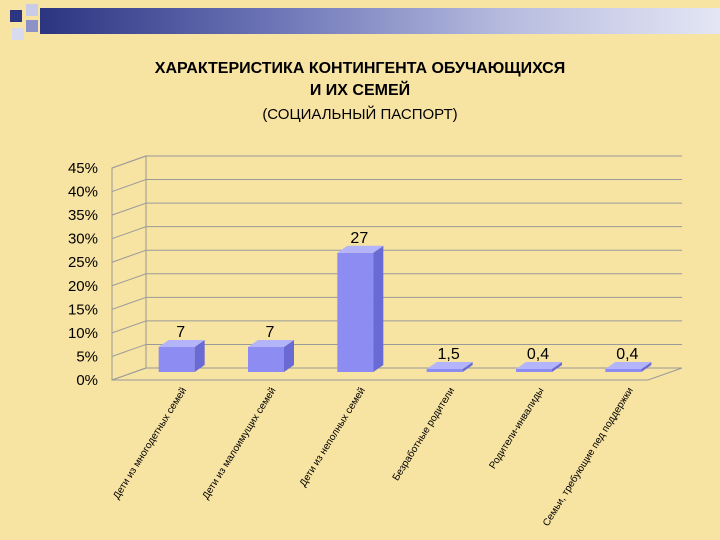 The width and height of the screenshot is (720, 540). Describe the element at coordinates (83, 286) in the screenshot. I see `y-tick-label: 20%` at that location.